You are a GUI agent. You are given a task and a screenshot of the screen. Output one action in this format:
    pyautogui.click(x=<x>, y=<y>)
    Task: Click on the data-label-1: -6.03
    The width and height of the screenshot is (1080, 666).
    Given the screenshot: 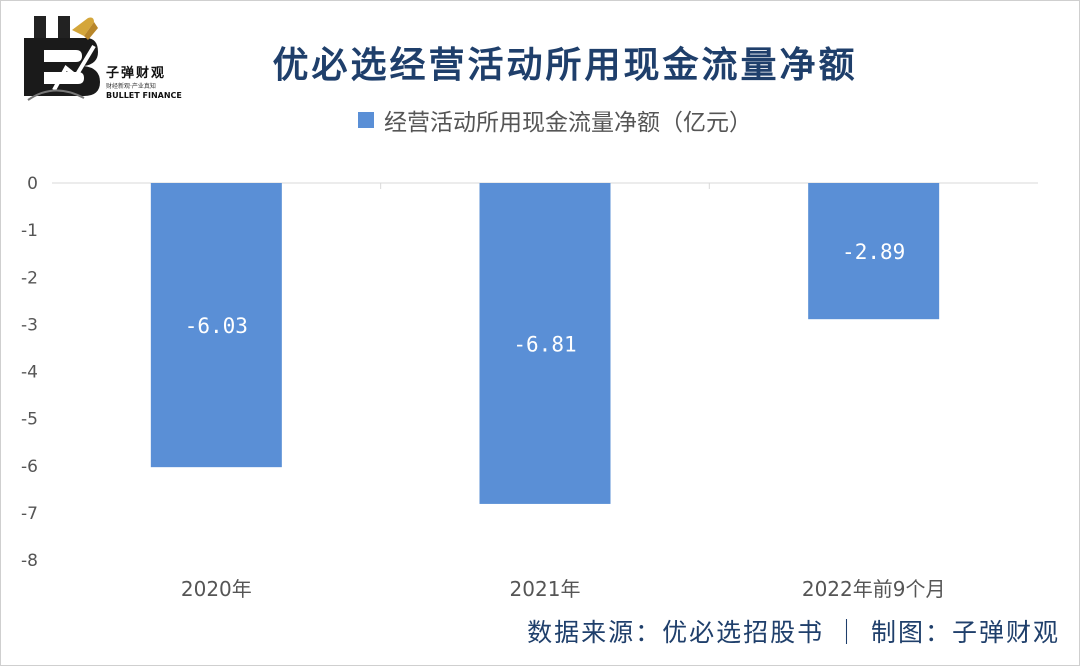 What is the action you would take?
    pyautogui.click(x=216, y=326)
    